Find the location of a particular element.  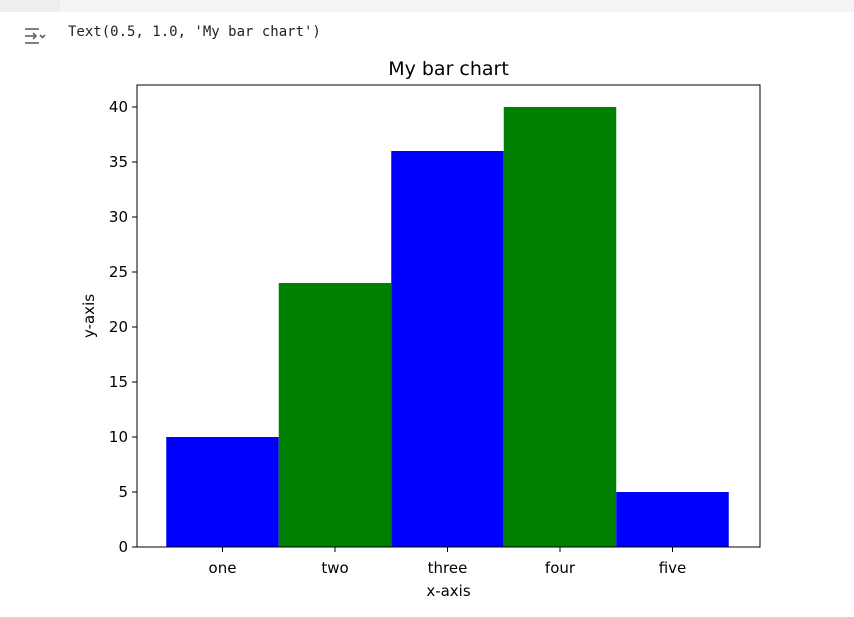

x-tick-label: four is located at coordinates (560, 568).